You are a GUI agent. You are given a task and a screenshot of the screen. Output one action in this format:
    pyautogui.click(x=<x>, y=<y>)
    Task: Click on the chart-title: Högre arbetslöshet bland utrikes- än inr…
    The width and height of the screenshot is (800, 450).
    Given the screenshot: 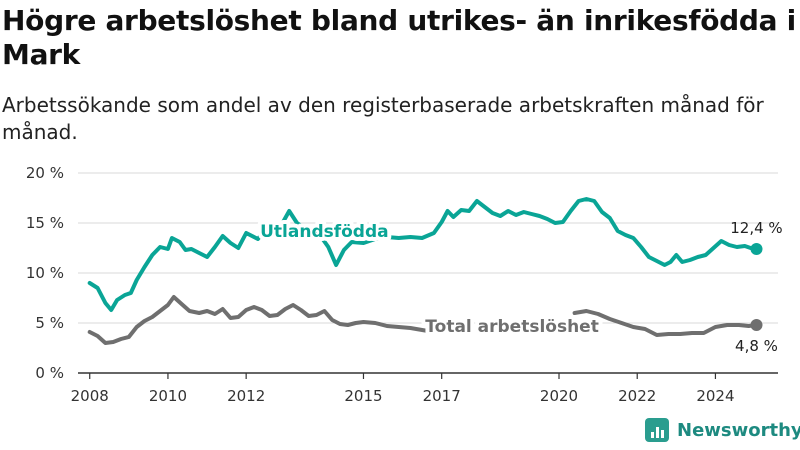 What is the action you would take?
    pyautogui.click(x=399, y=37)
    